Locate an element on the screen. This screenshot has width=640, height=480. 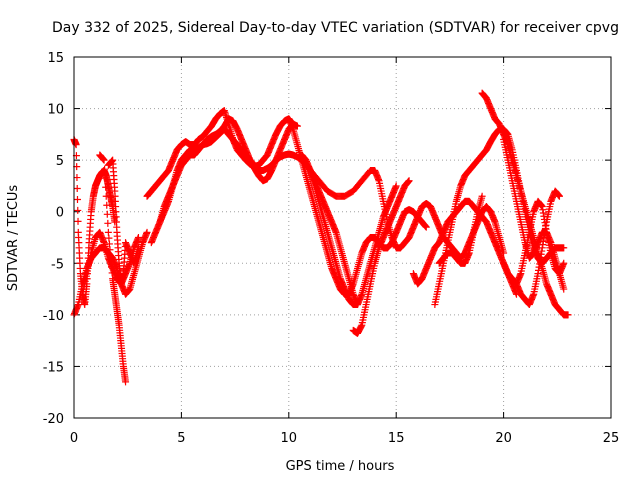
y-tick-label: 5 is located at coordinates (60, 161).